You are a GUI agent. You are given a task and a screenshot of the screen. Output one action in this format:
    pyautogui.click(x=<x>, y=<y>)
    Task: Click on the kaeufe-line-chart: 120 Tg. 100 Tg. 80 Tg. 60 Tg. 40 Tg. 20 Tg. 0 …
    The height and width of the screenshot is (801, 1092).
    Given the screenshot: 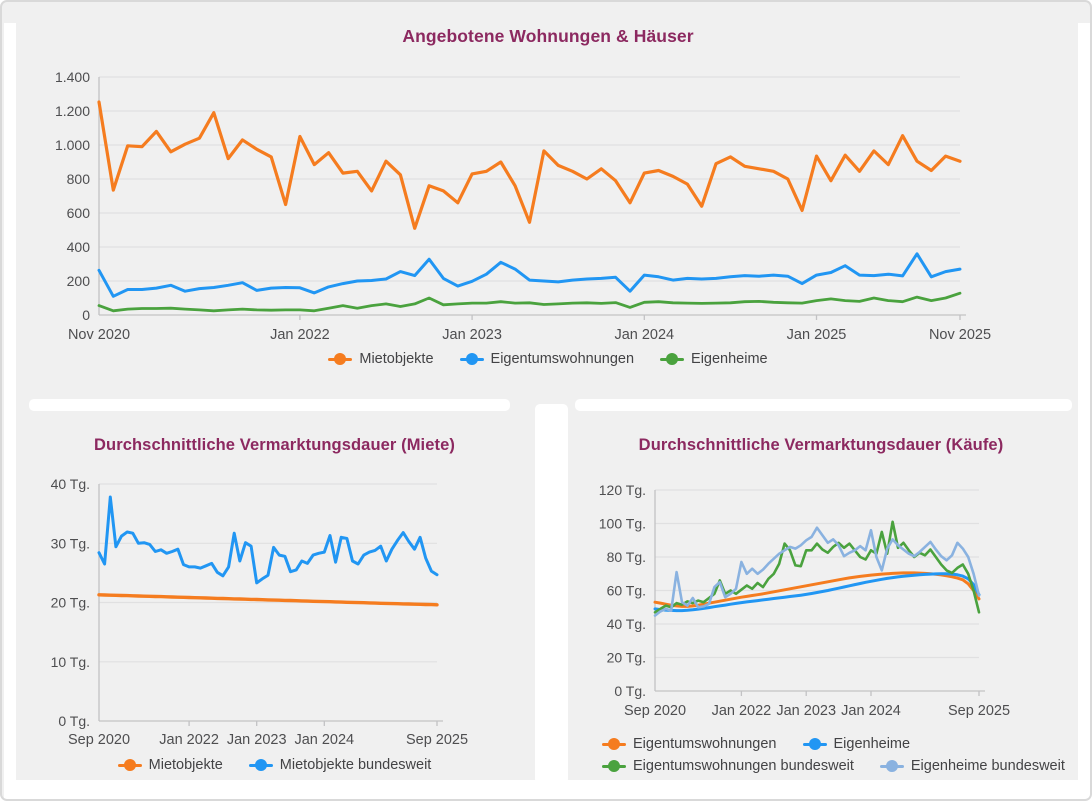 What is the action you would take?
    pyautogui.click(x=804, y=600)
    